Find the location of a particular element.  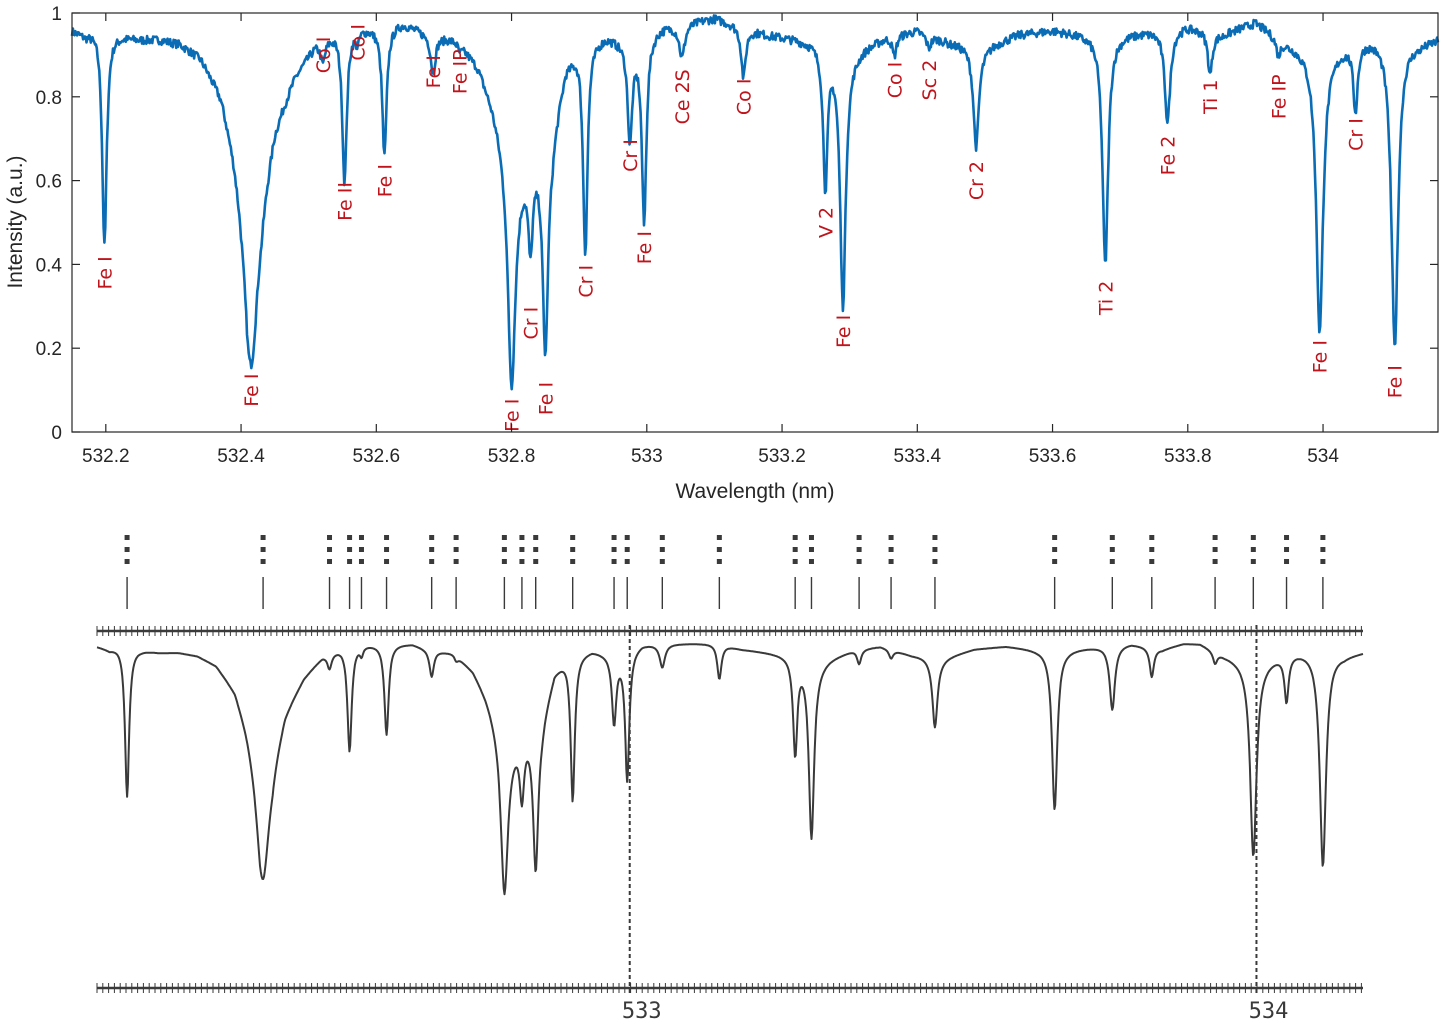

line-label-24: Fe IP is located at coordinates (1279, 96).